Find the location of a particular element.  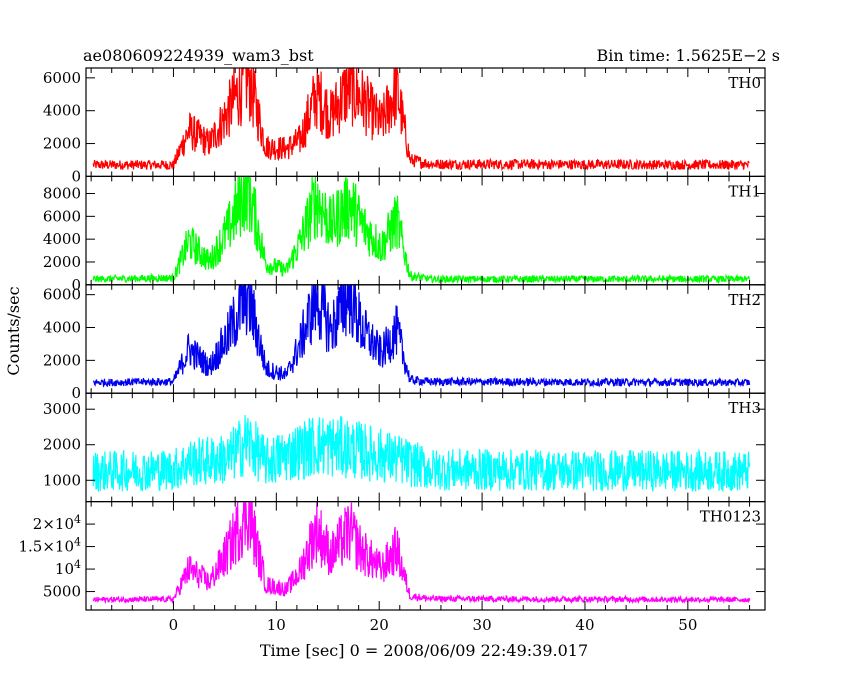

x-tick-label: 10 is located at coordinates (276, 625).